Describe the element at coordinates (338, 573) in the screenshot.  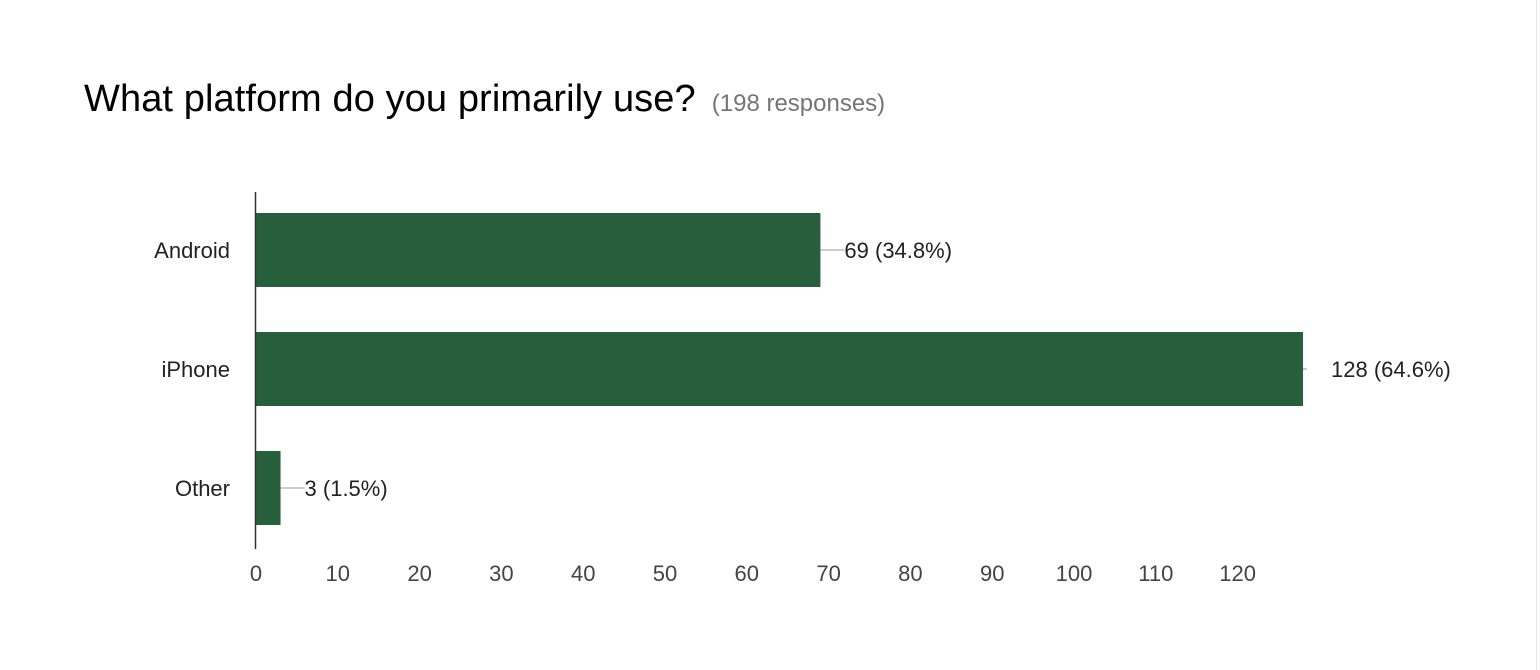
I see `x-tick-label: 10` at that location.